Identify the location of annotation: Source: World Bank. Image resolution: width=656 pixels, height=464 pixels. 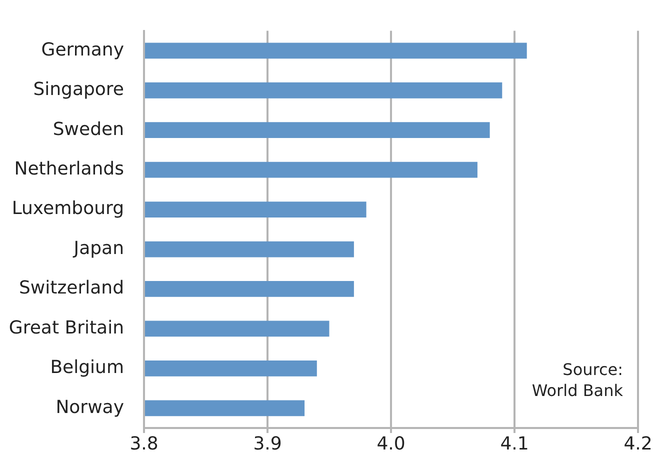
(578, 380).